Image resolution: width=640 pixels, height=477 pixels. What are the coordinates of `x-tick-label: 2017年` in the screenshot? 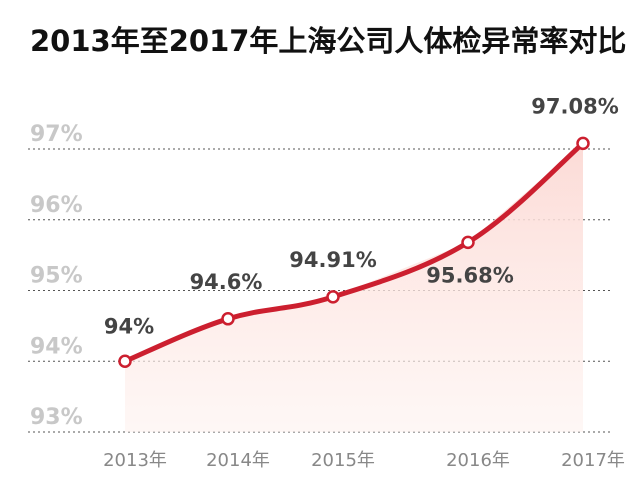 It's located at (593, 460).